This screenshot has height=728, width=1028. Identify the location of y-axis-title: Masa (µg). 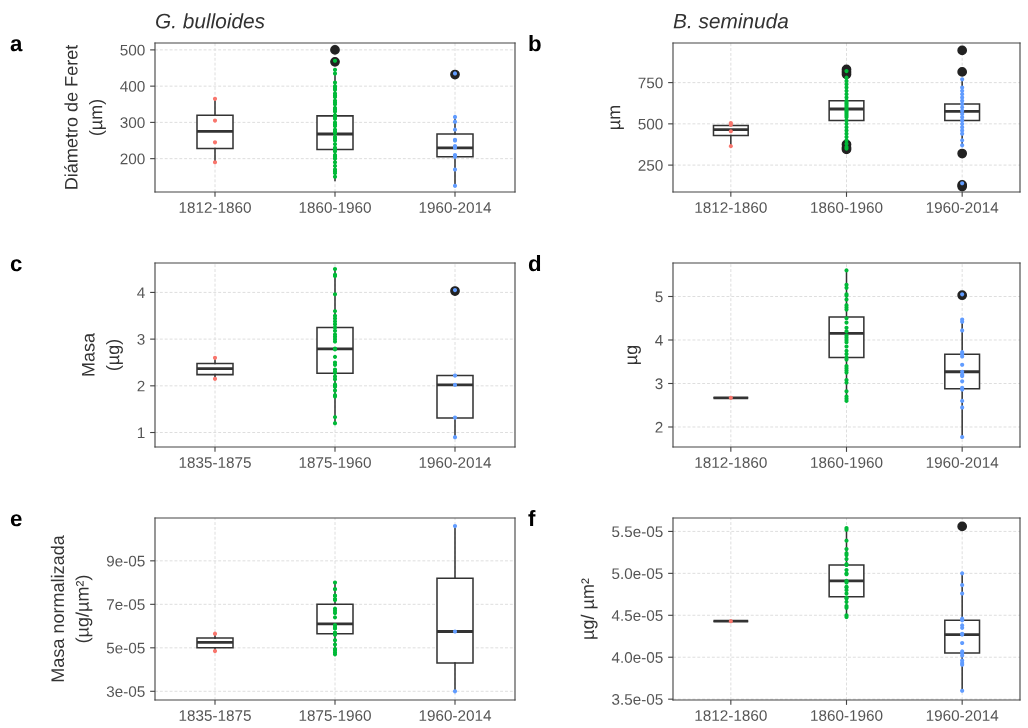
(102, 354).